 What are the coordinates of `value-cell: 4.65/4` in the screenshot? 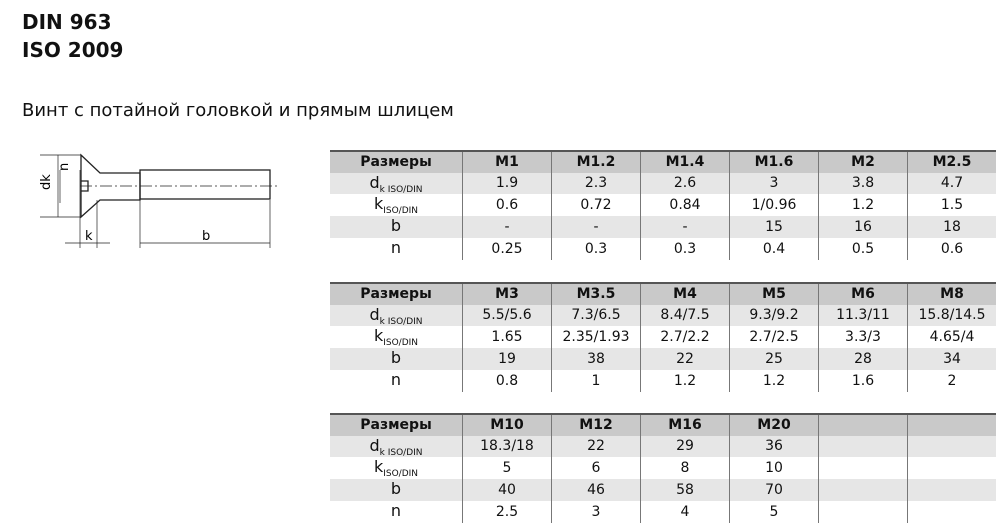 It's located at (951, 337).